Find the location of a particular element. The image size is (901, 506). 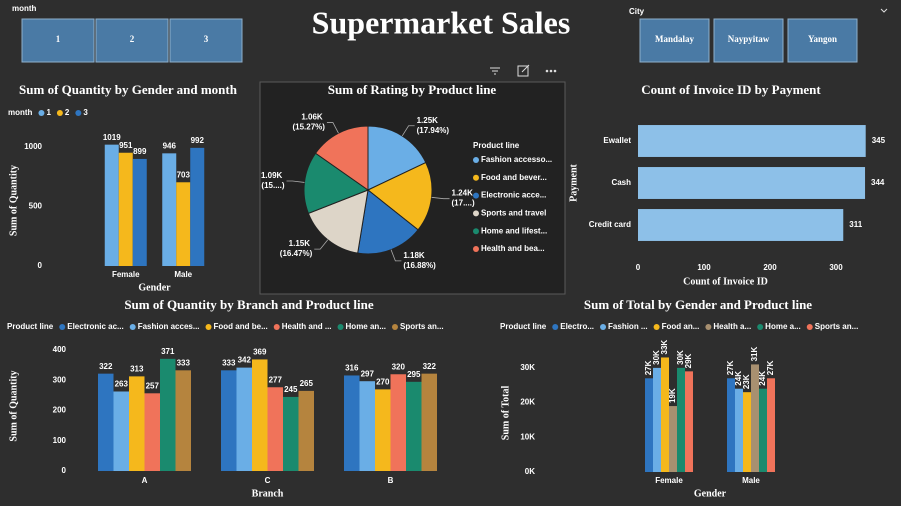

filter-icon is located at coordinates (495, 71).